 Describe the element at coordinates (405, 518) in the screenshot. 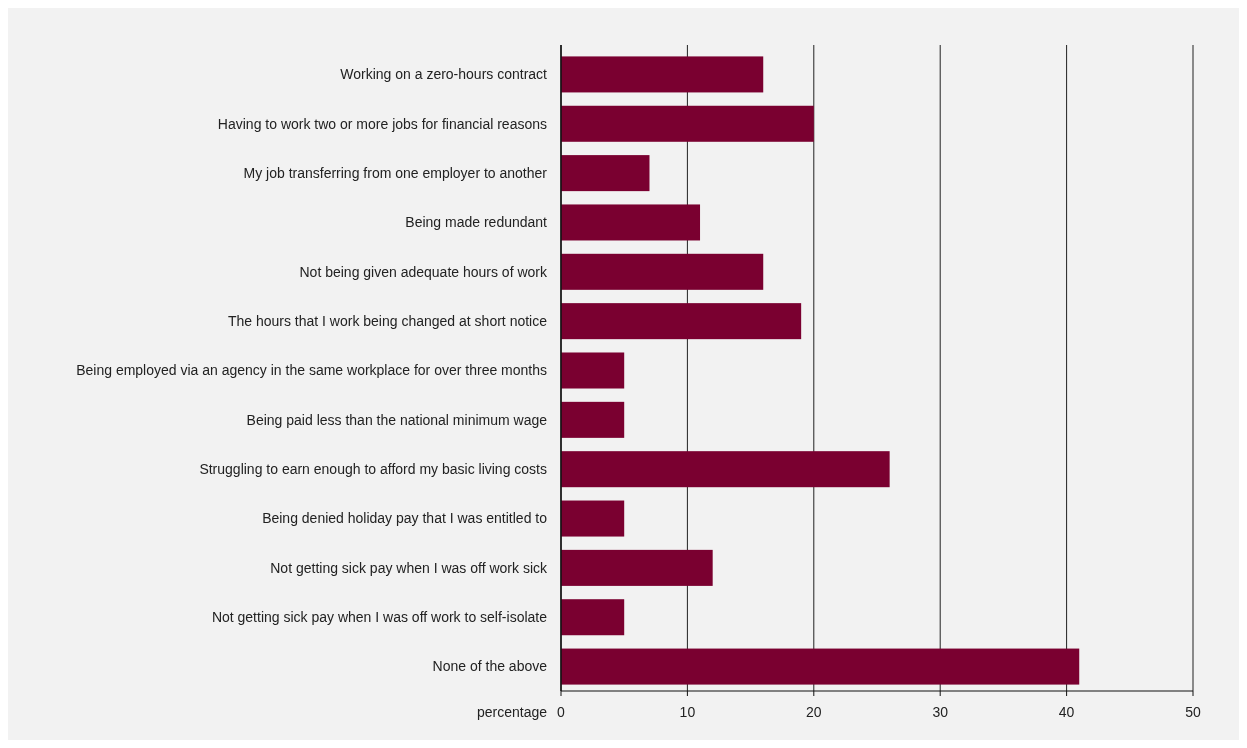

I see `y-tick-label: Being denied holiday pay that I was entitled to` at that location.